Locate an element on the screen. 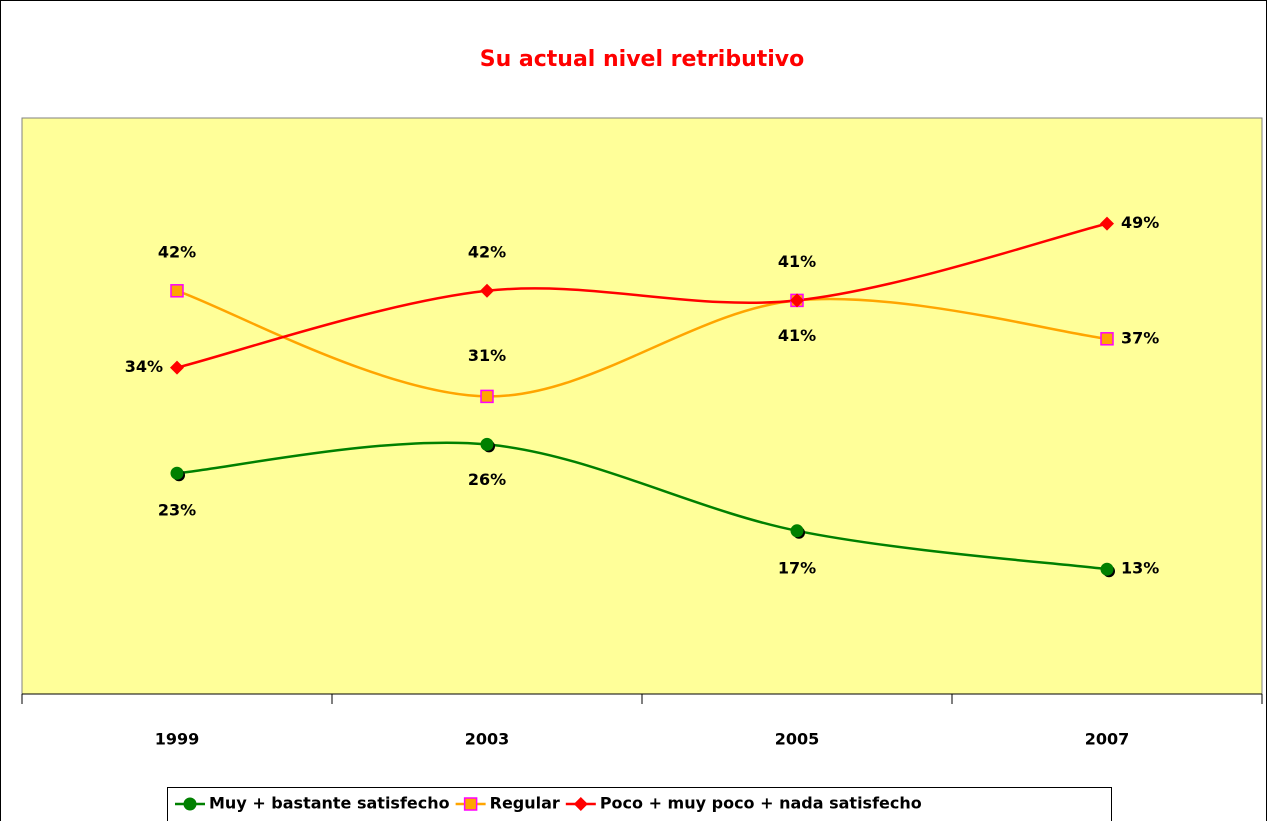 The image size is (1268, 821). x-tick-label: 2005 is located at coordinates (797, 739).